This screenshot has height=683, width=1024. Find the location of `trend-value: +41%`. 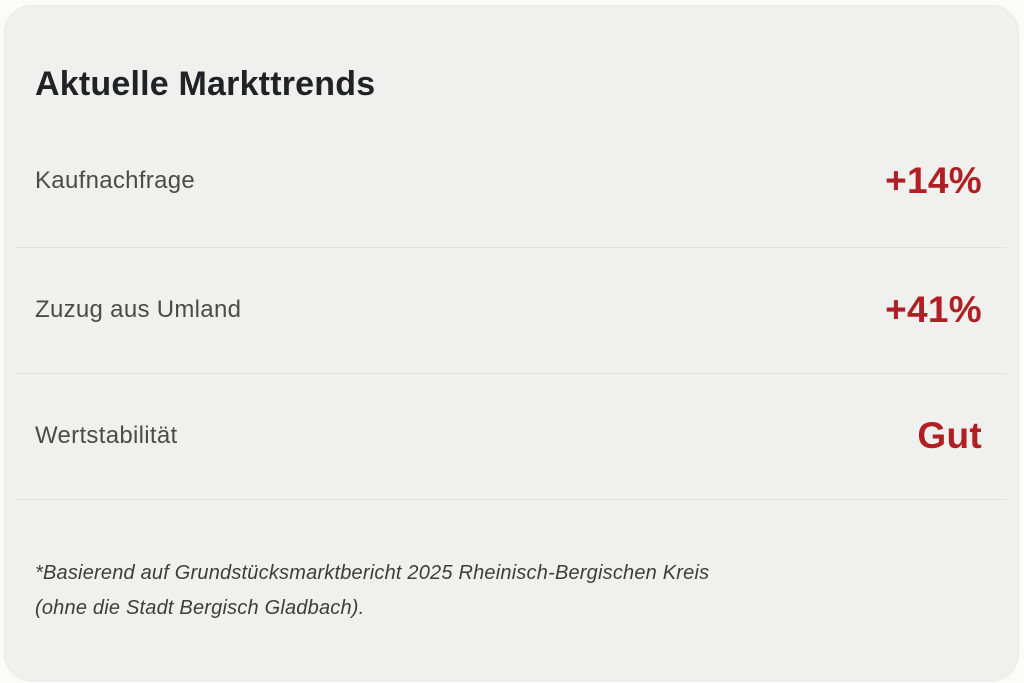

trend-value: +41% is located at coordinates (933, 310).